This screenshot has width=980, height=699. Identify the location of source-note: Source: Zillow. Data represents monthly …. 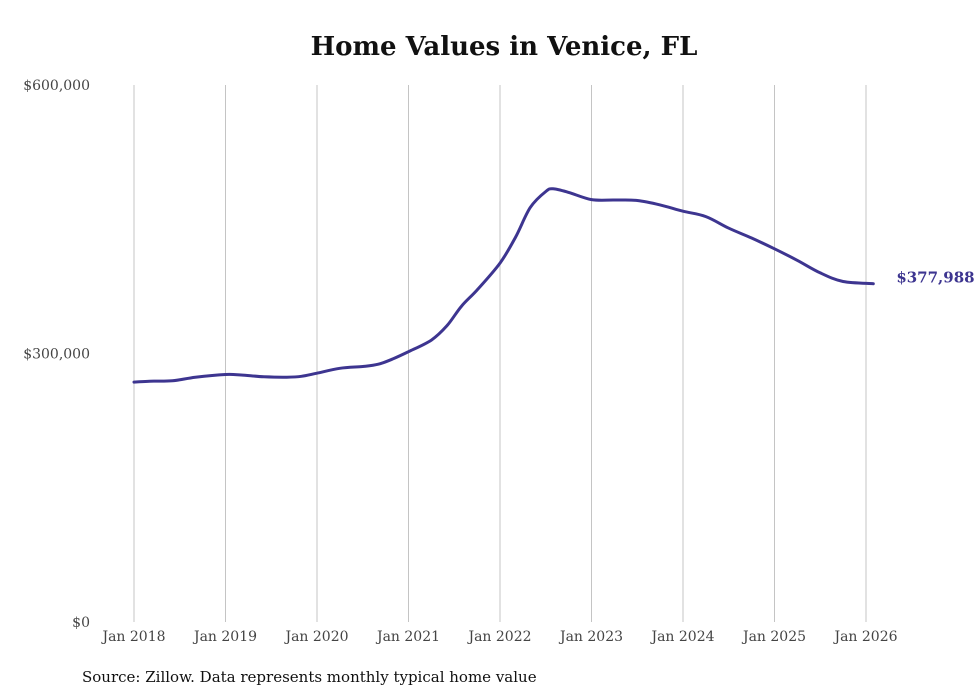
(309, 677).